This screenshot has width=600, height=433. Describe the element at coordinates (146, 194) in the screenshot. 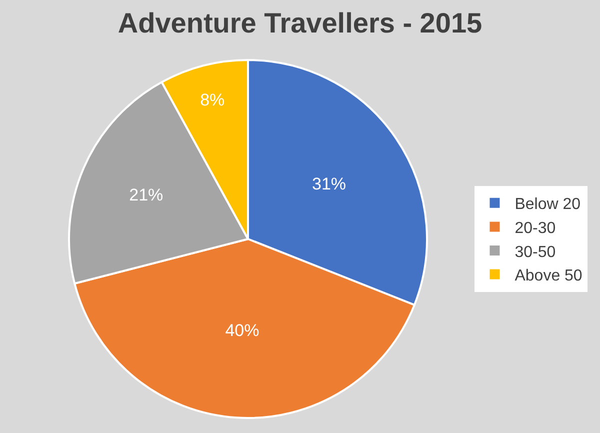

I see `data-label: 21%` at that location.